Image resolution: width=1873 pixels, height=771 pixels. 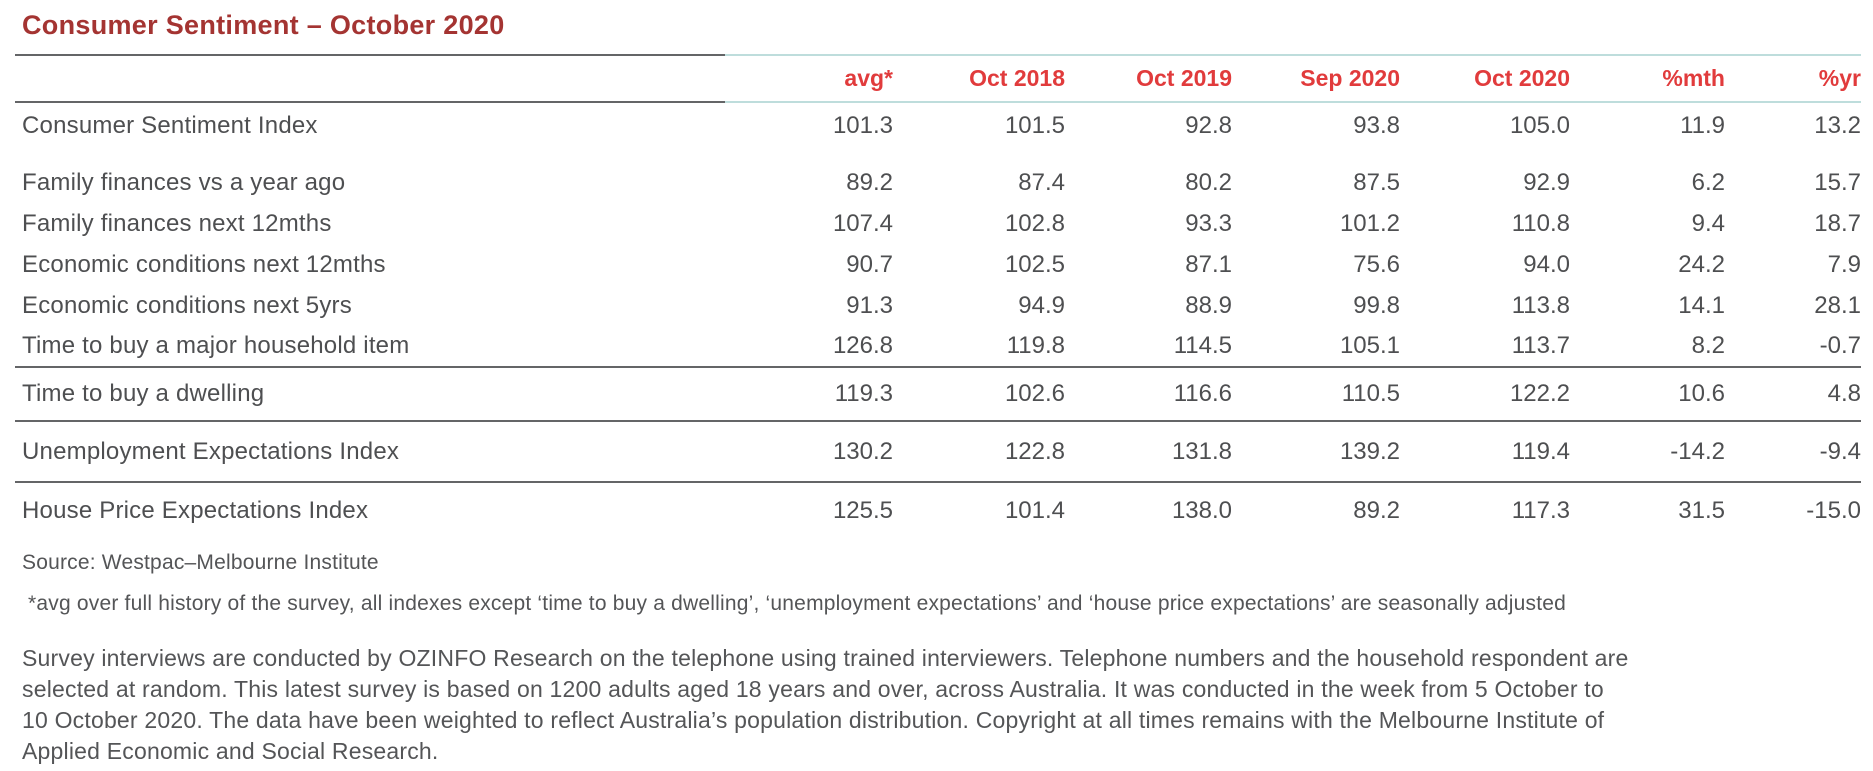 I want to click on row-value: 80.2, so click(x=1208, y=182).